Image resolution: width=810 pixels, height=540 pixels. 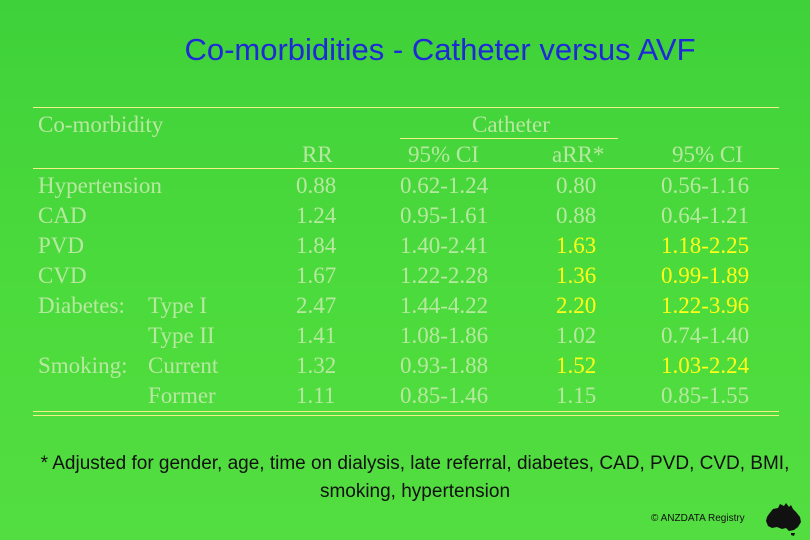 What do you see at coordinates (316, 335) in the screenshot?
I see `cell-rr: 1.41` at bounding box center [316, 335].